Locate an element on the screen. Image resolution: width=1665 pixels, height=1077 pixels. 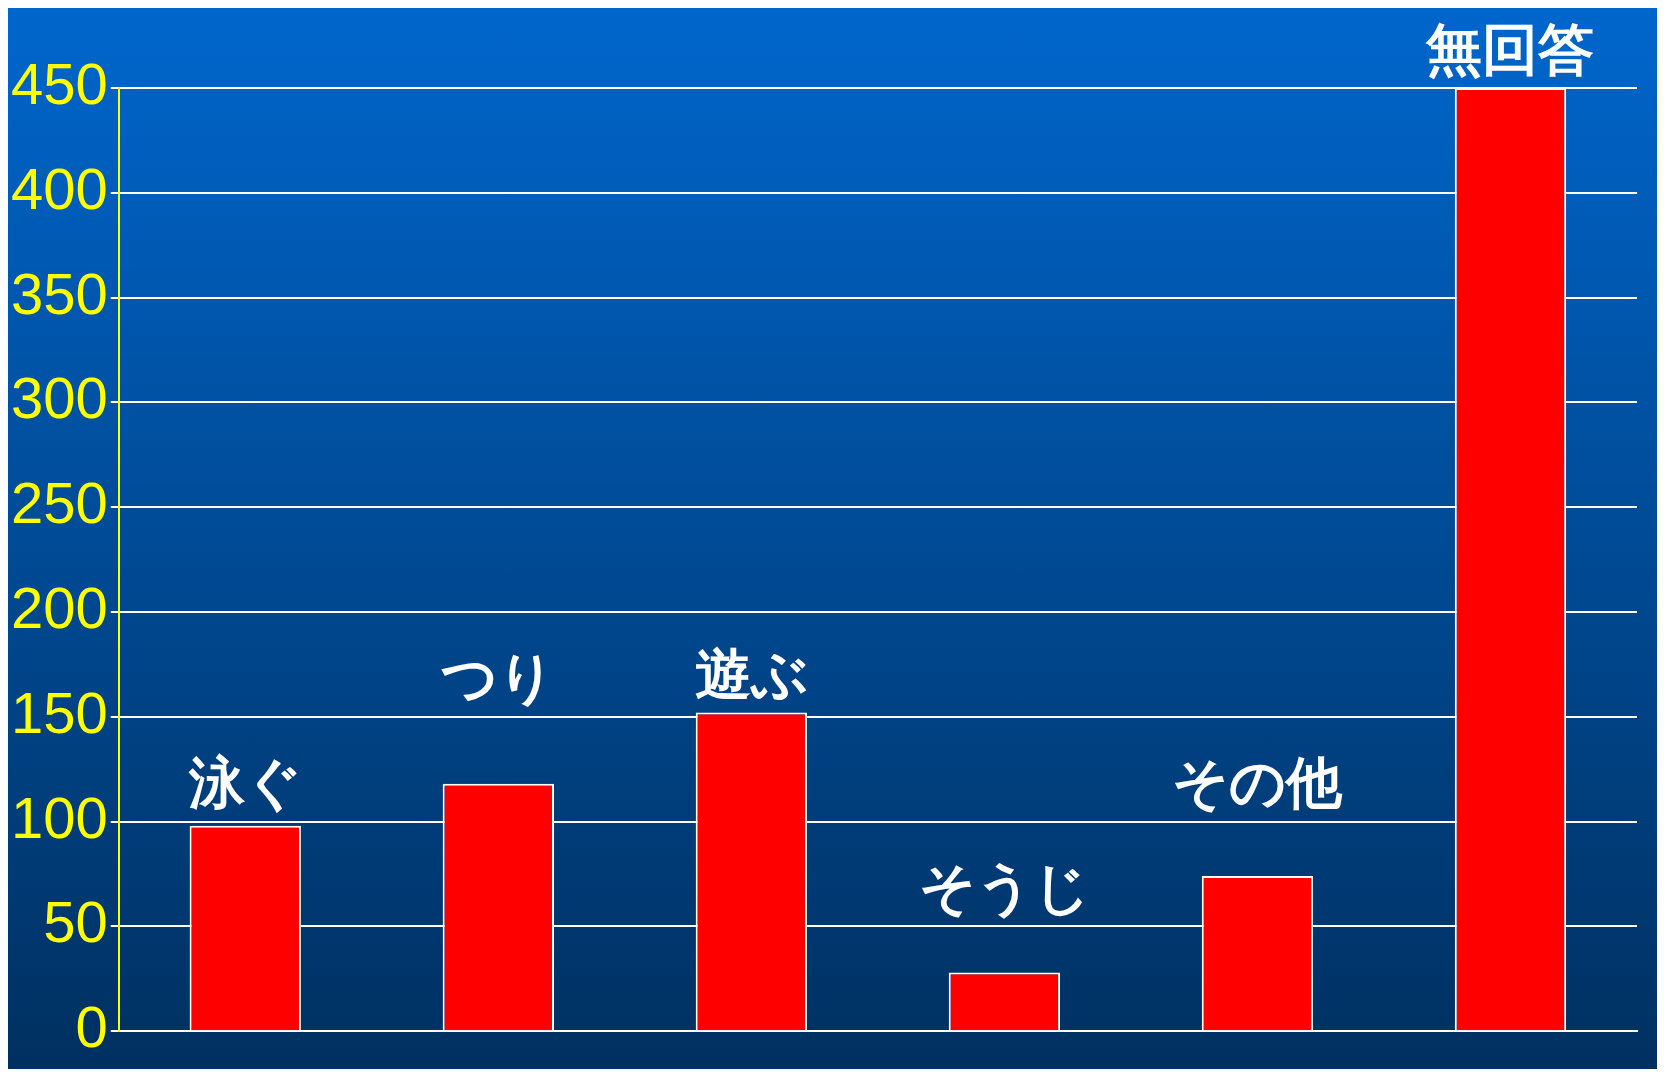
y-tick-label: 100 is located at coordinates (59, 817).